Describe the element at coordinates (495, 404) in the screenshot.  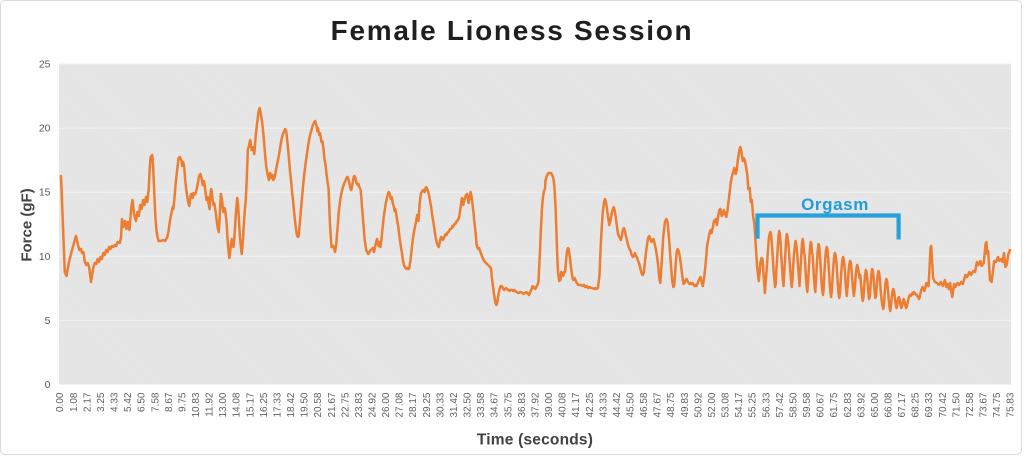
I see `svg-text: 34.67` at that location.